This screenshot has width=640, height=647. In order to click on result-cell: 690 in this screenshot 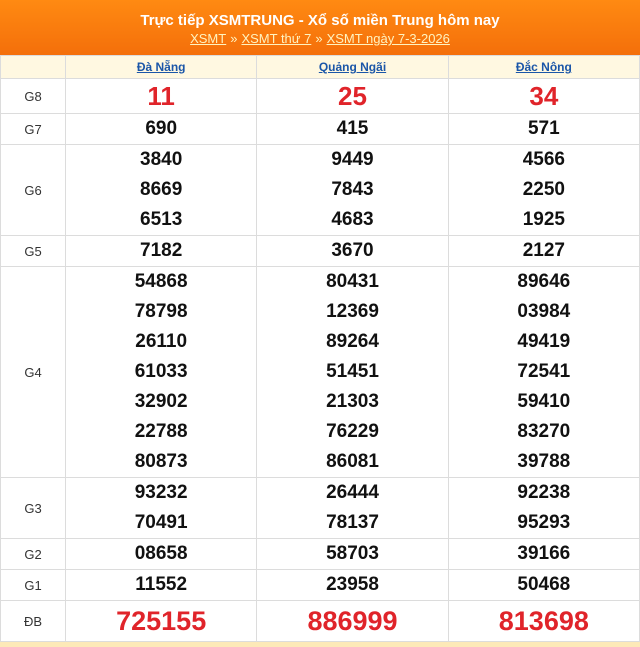, I will do `click(161, 129)`.